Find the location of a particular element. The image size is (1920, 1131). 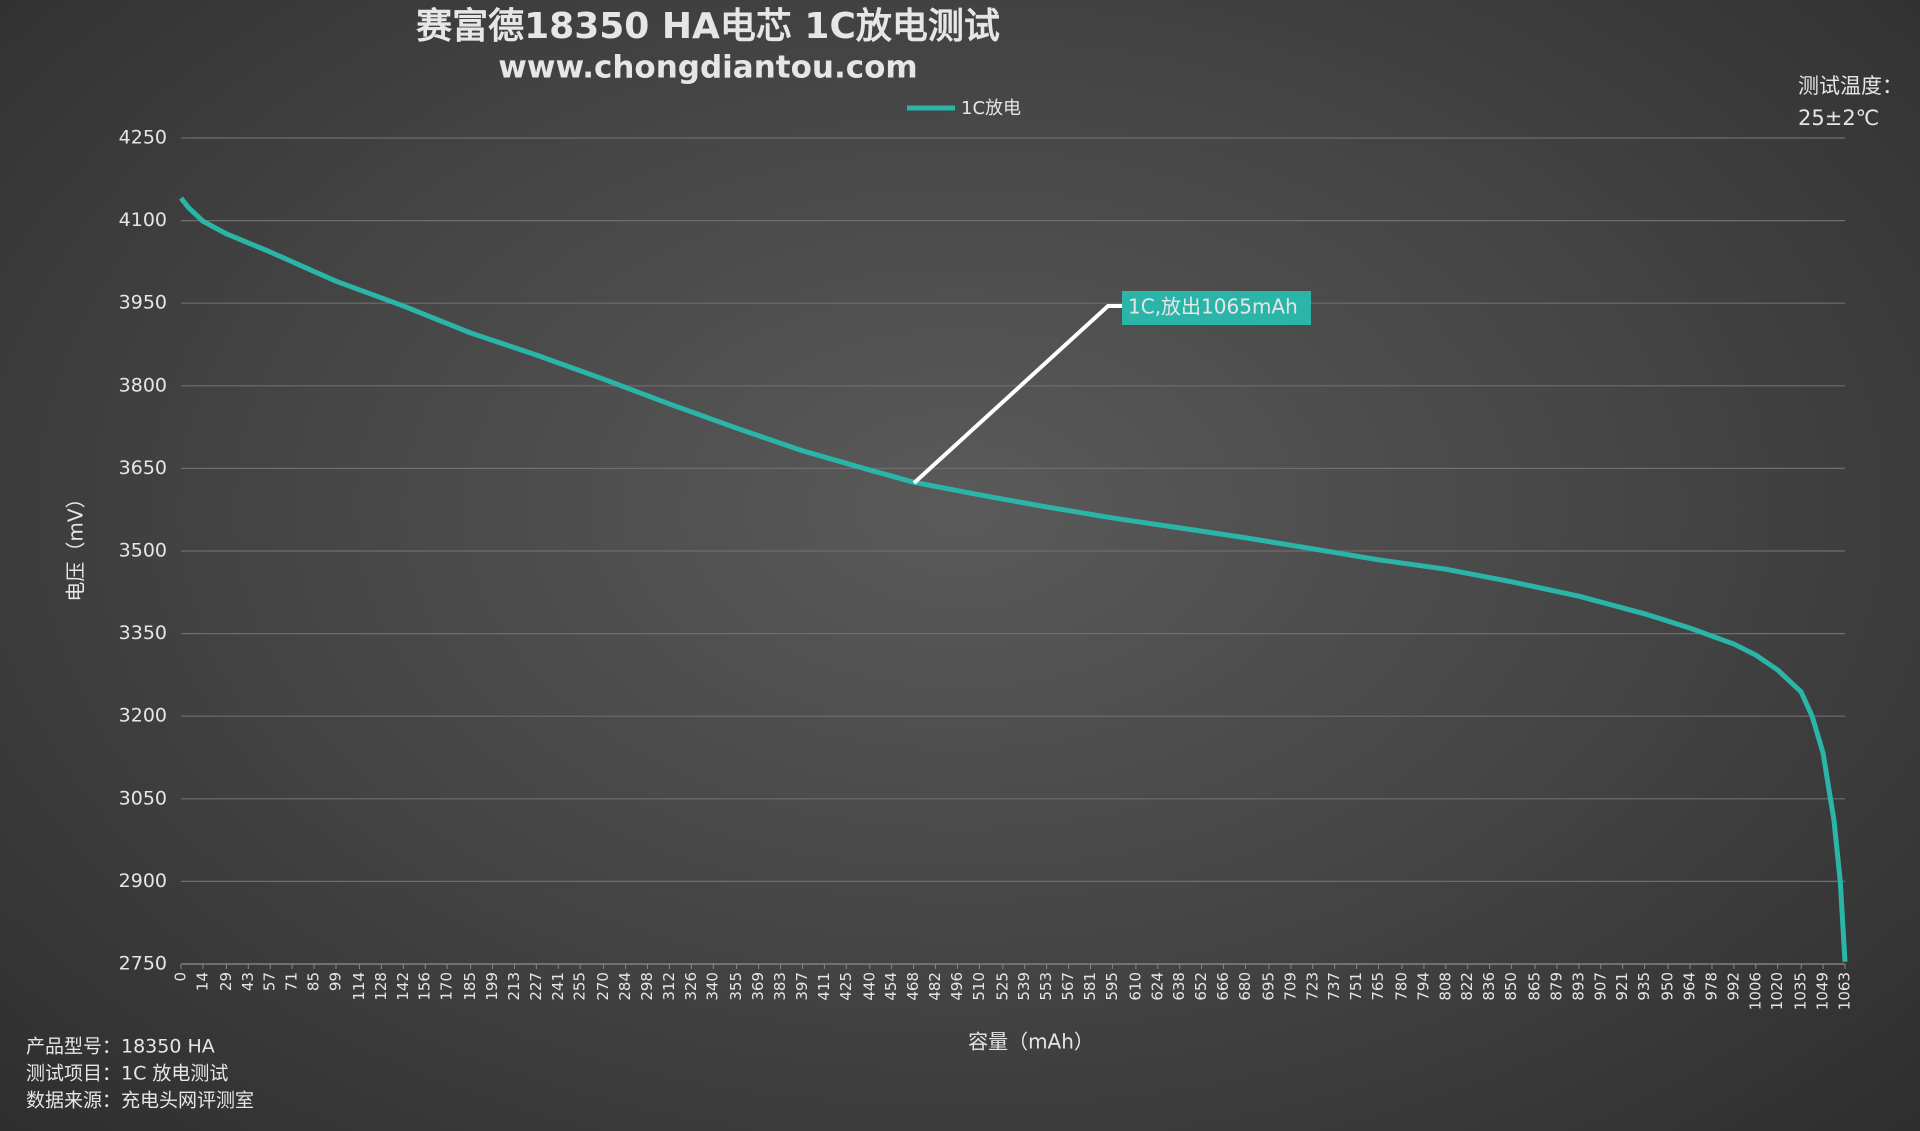

x-tick-label: 29 is located at coordinates (226, 981).